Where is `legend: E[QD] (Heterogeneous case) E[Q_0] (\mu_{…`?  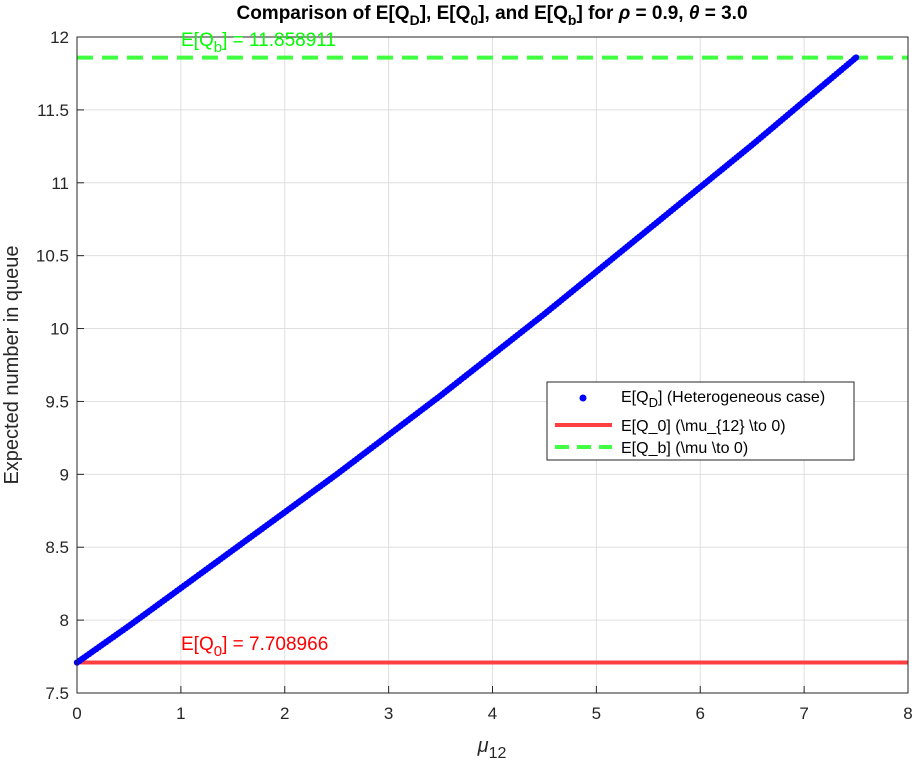 legend: E[QD] (Heterogeneous case) E[Q_0] (\mu_{… is located at coordinates (700, 421).